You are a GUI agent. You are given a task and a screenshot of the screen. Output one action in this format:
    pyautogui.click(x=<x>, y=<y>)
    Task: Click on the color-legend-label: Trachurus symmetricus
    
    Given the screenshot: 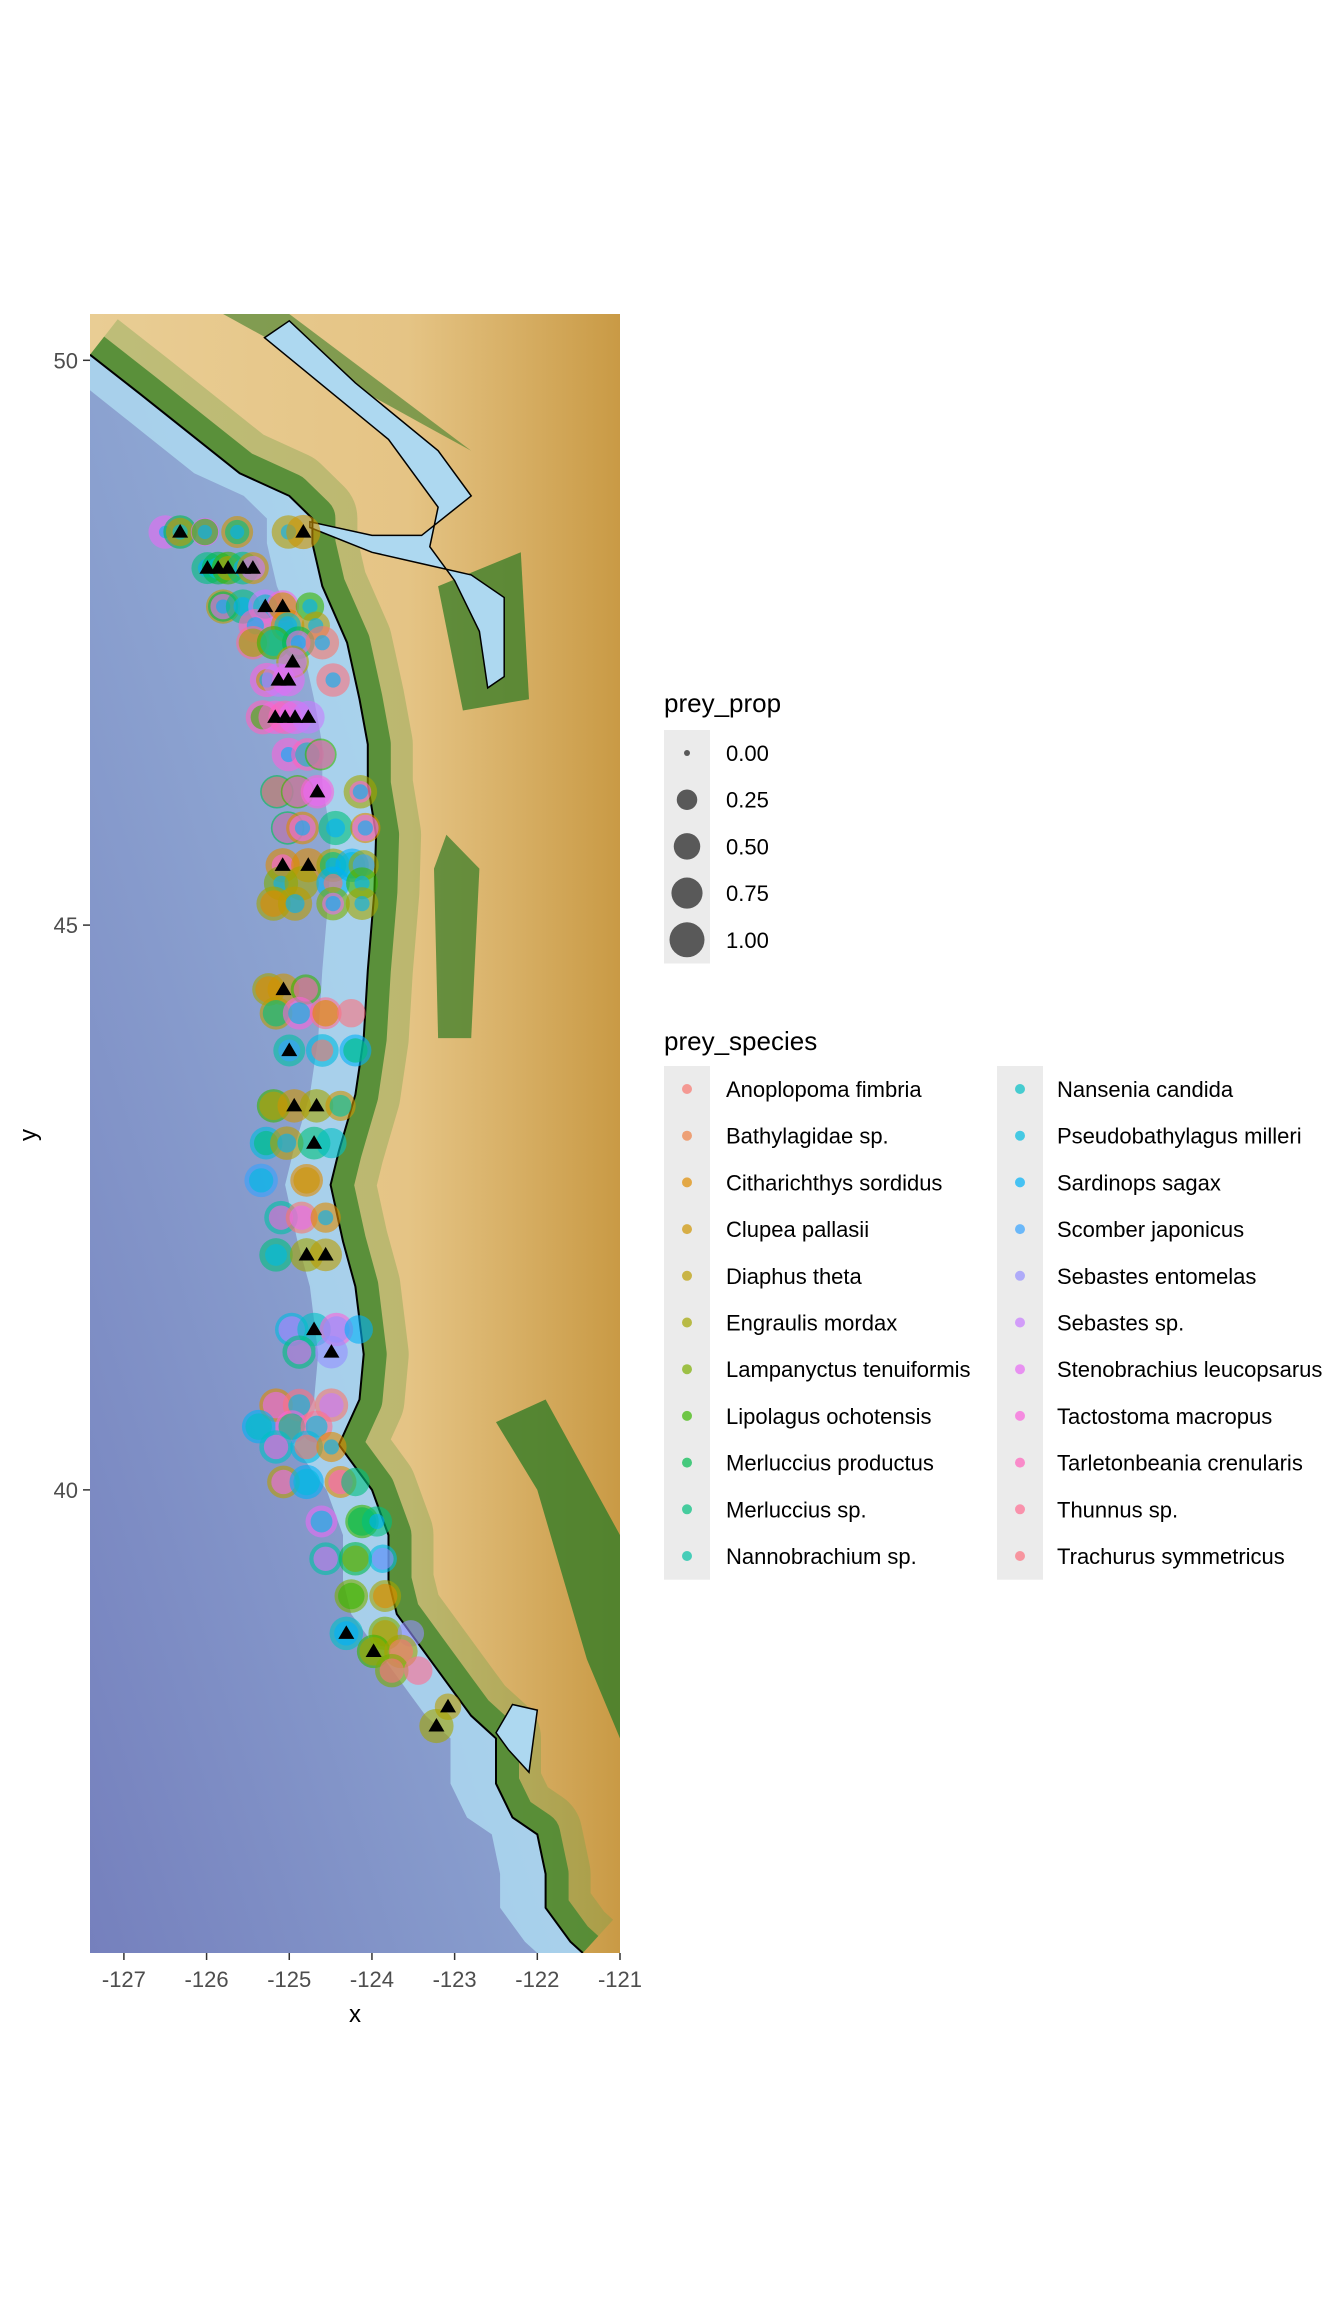 What is the action you would take?
    pyautogui.click(x=1171, y=1556)
    